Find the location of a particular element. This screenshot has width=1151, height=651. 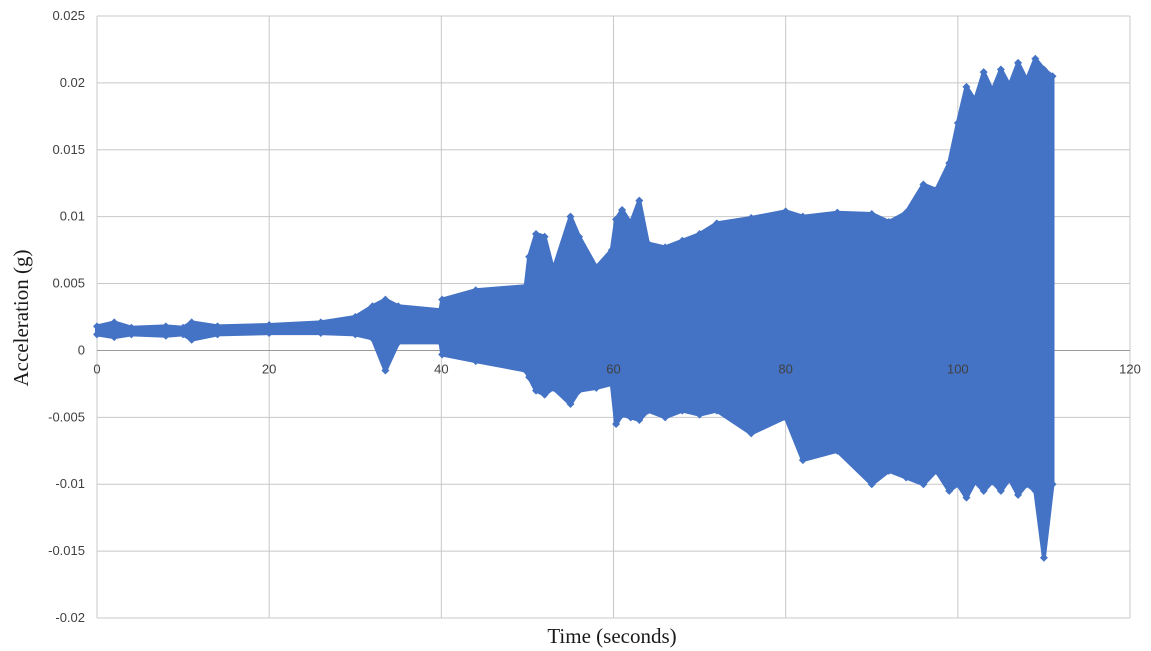

y-axis-title: Acceleration (g) is located at coordinates (21, 317).